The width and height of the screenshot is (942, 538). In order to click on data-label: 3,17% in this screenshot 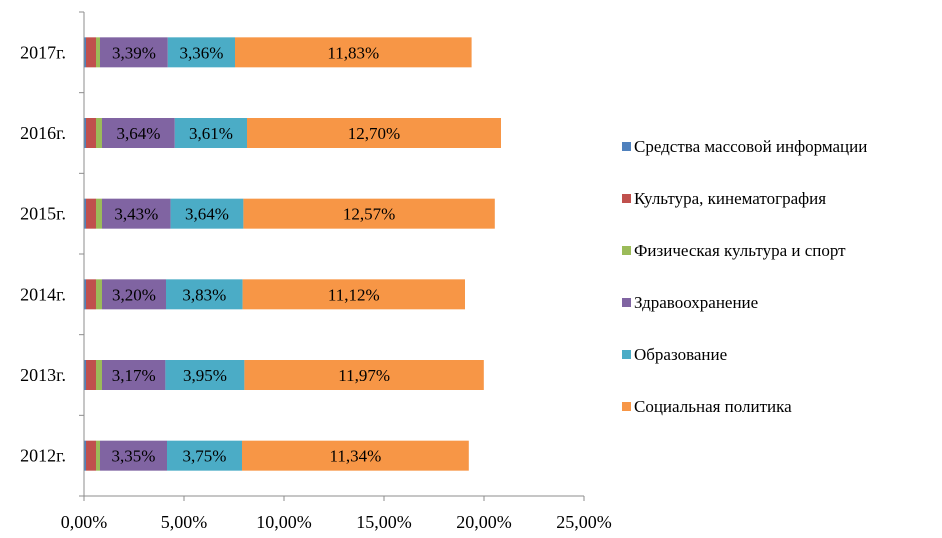, I will do `click(134, 375)`.